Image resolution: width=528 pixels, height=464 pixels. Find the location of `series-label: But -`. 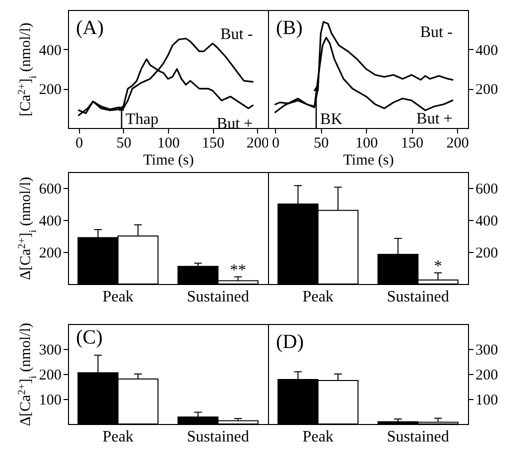

series-label: But - is located at coordinates (236, 34).